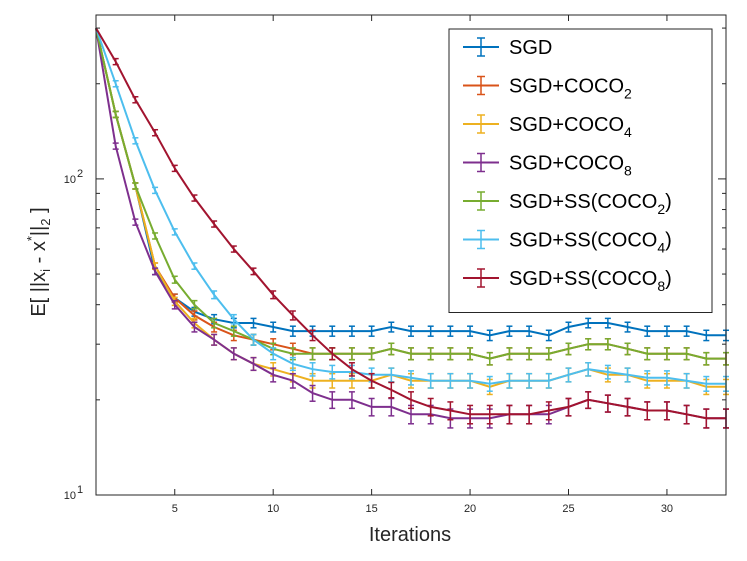  What do you see at coordinates (470, 509) in the screenshot?
I see `x-tick-label: 20` at bounding box center [470, 509].